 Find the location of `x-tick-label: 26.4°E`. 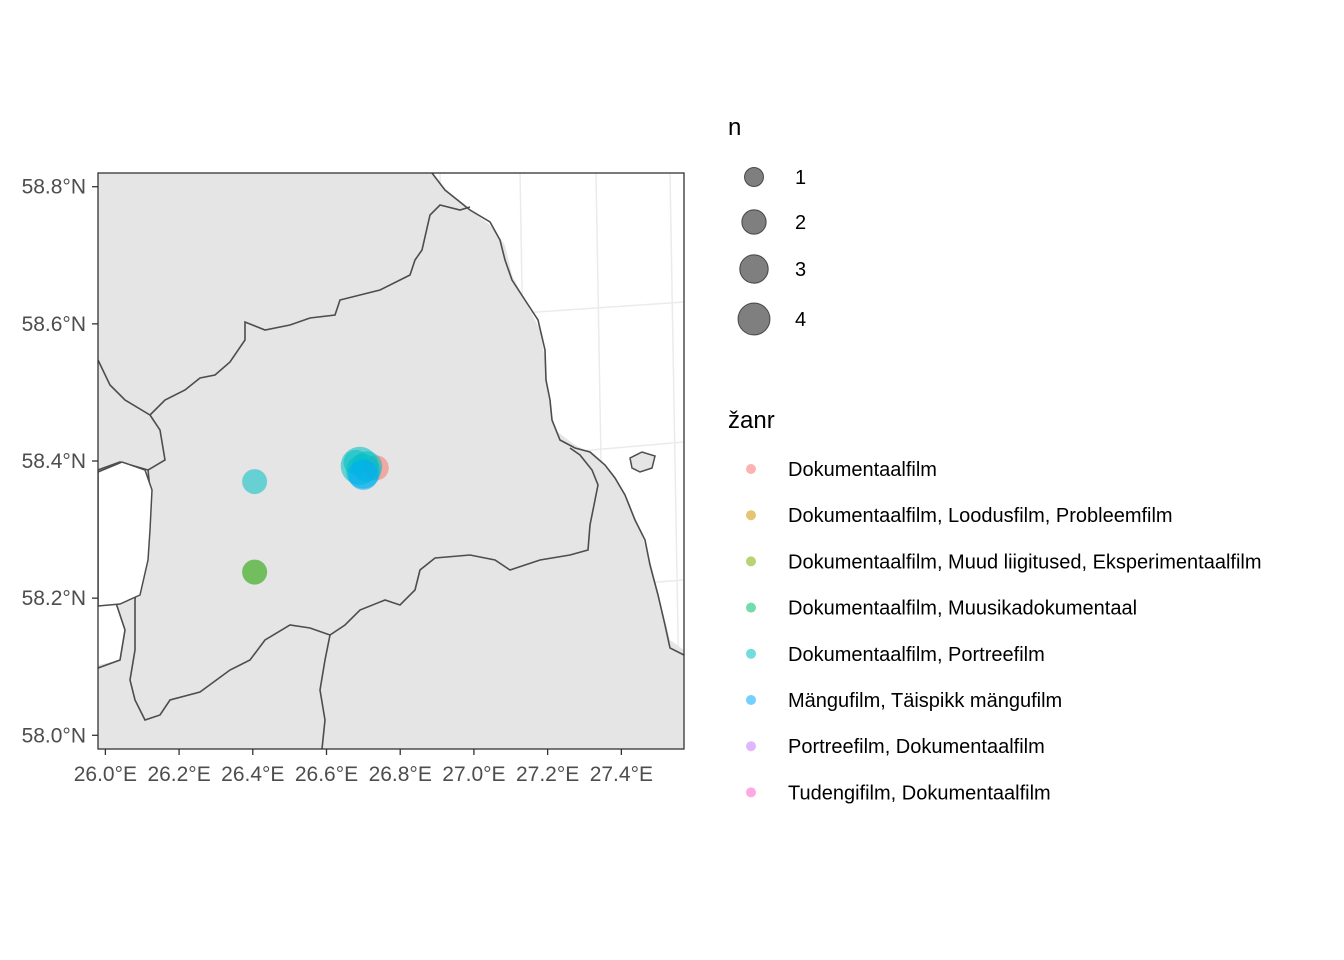

x-tick-label: 26.4°E is located at coordinates (252, 774).